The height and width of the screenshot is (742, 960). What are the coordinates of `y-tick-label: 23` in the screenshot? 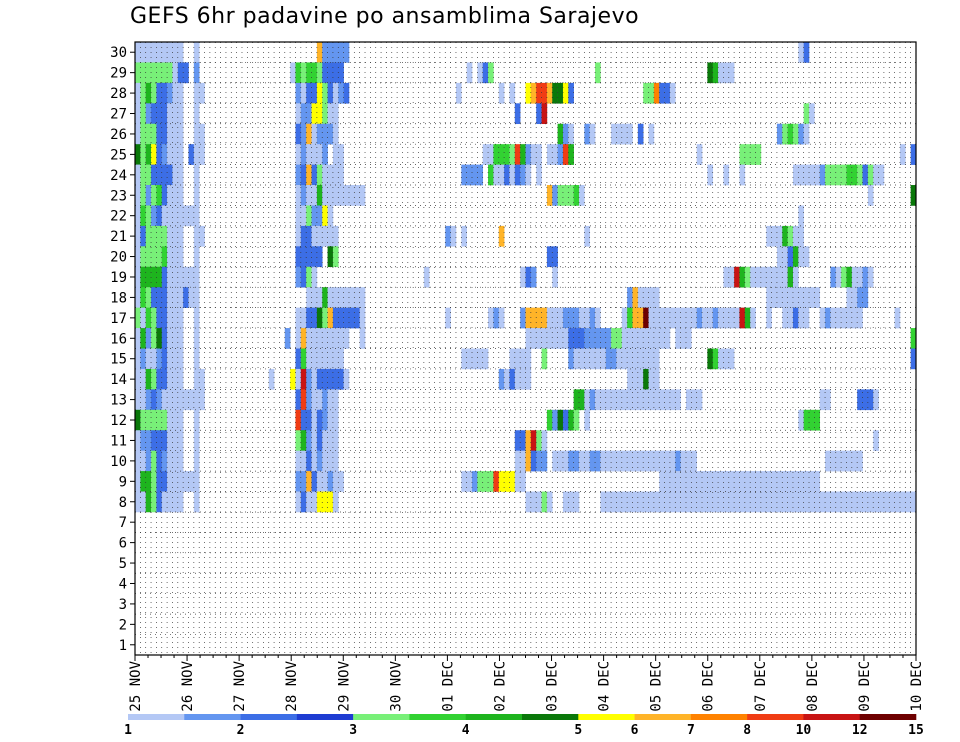 It's located at (118, 196).